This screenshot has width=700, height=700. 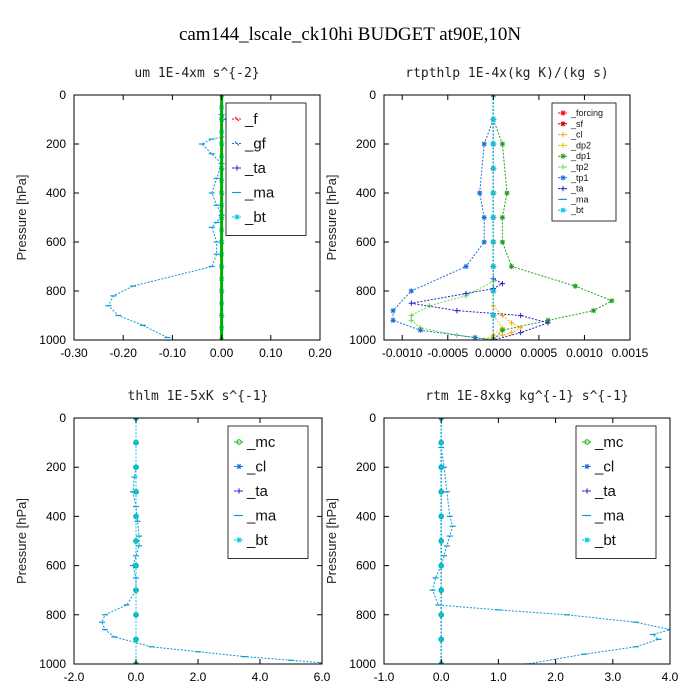 What do you see at coordinates (74, 353) in the screenshot?
I see `x-tick-label: -0.30` at bounding box center [74, 353].